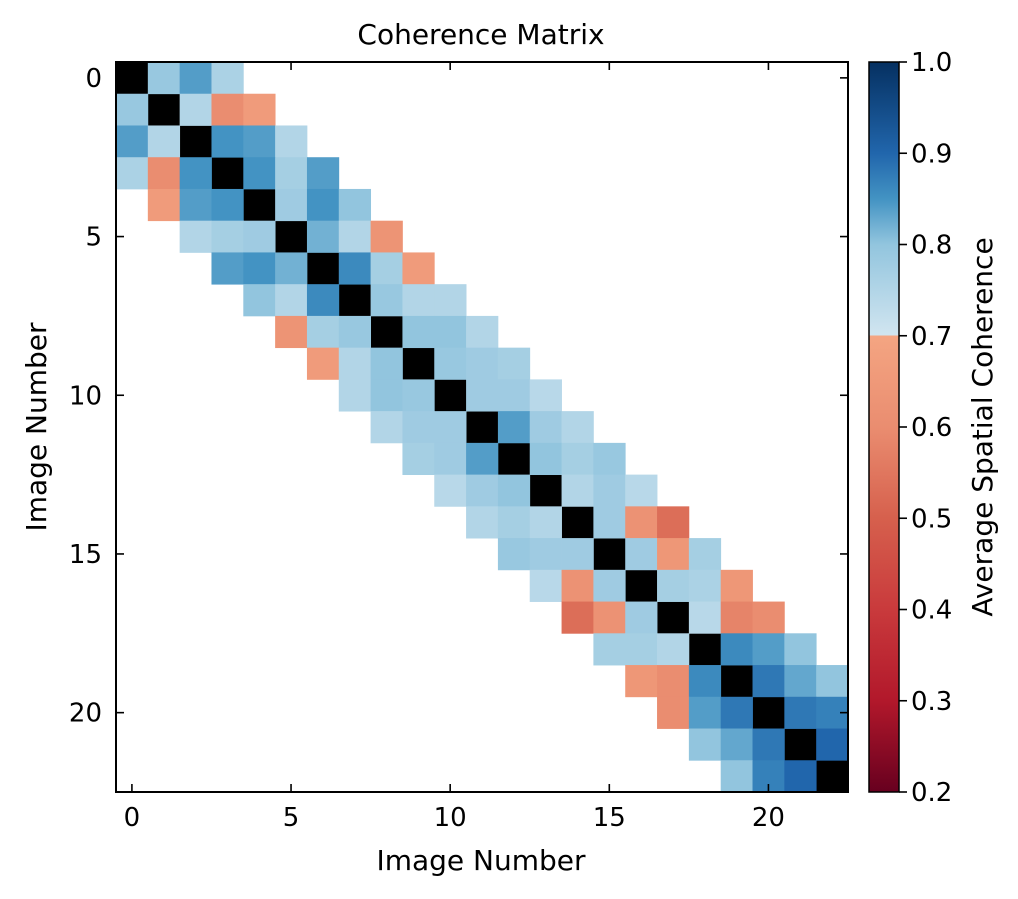  Describe the element at coordinates (931, 246) in the screenshot. I see `colorbar-tick-label: 0.8` at that location.